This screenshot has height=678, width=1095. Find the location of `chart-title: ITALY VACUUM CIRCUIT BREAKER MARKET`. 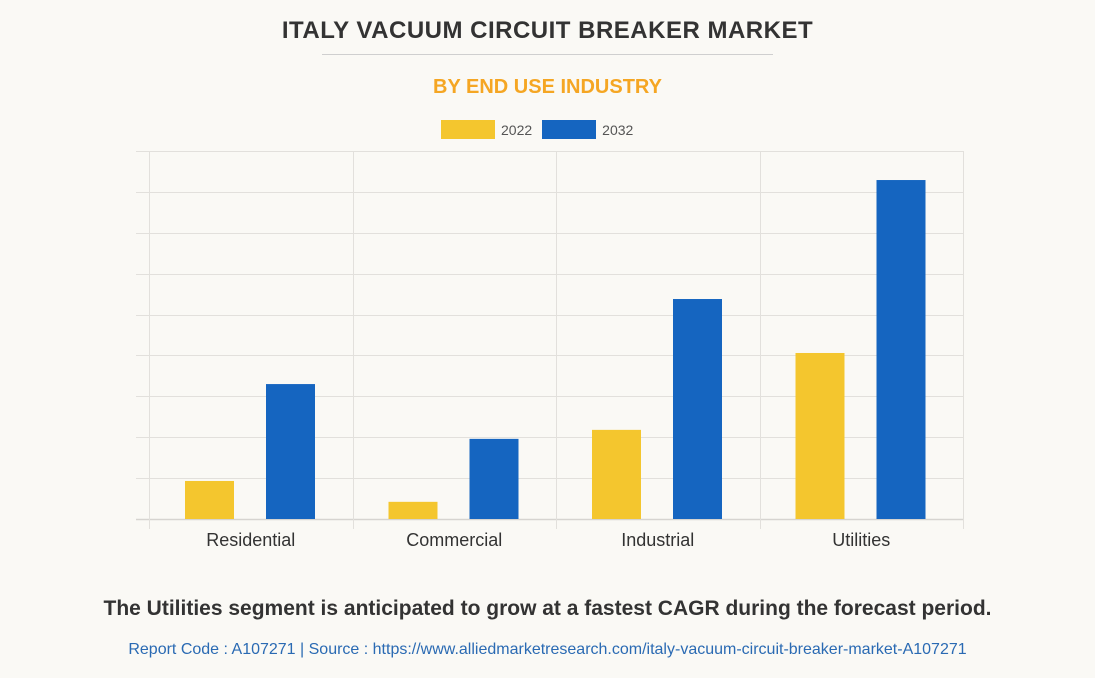

chart-title: ITALY VACUUM CIRCUIT BREAKER MARKET is located at coordinates (547, 30).